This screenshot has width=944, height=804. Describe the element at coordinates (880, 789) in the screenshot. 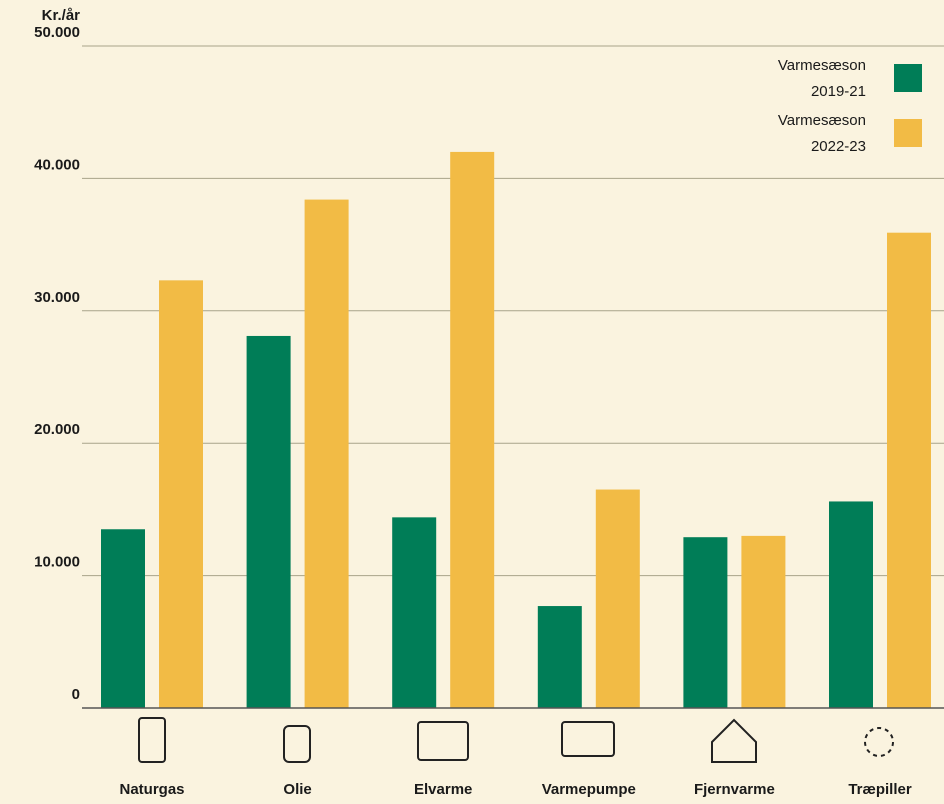

I see `x-tick-label: Træpiller` at that location.